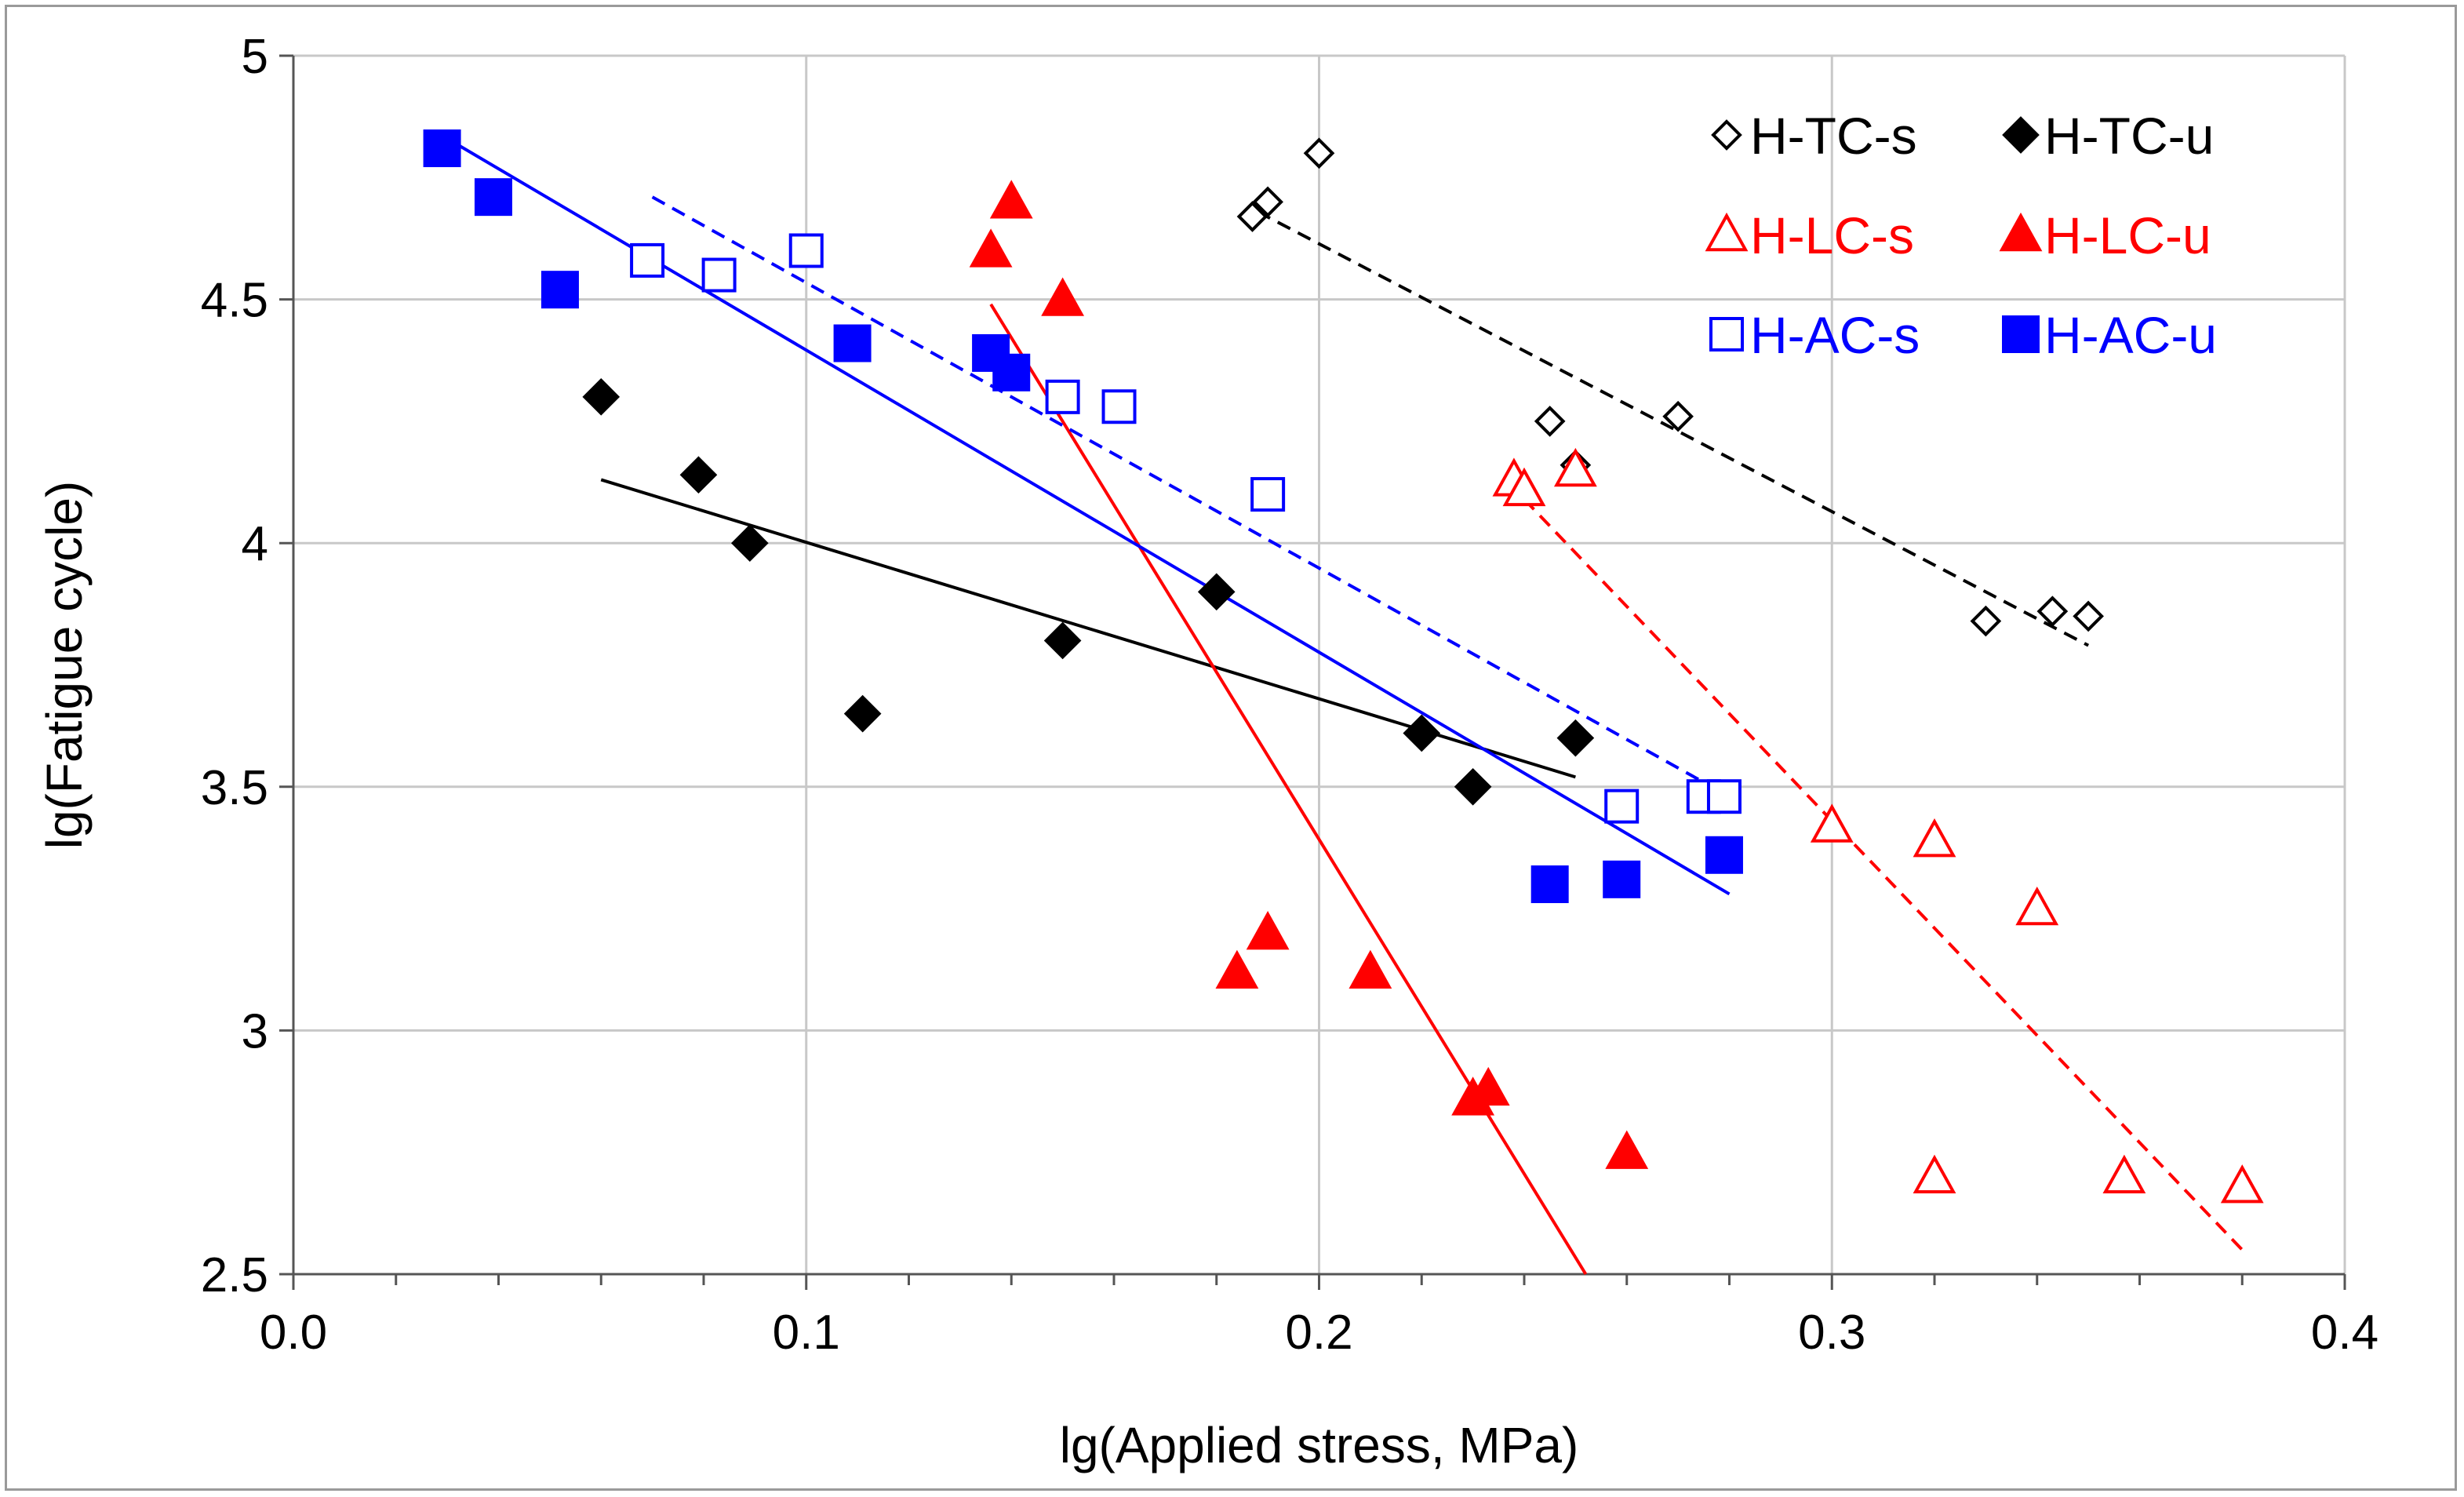 Image resolution: width=2464 pixels, height=1497 pixels. Describe the element at coordinates (1318, 1333) in the screenshot. I see `x-tick-label: 0.2` at that location.